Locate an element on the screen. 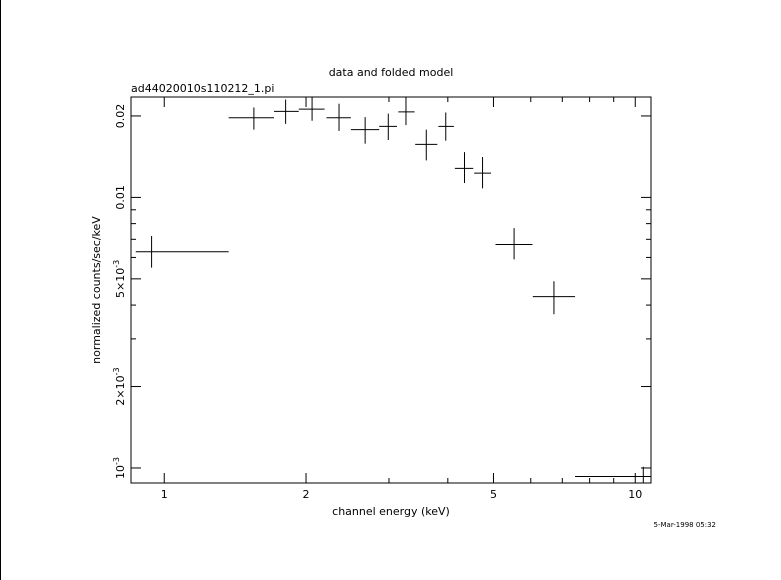  y-tick-label-base: 2×10 is located at coordinates (120, 390).